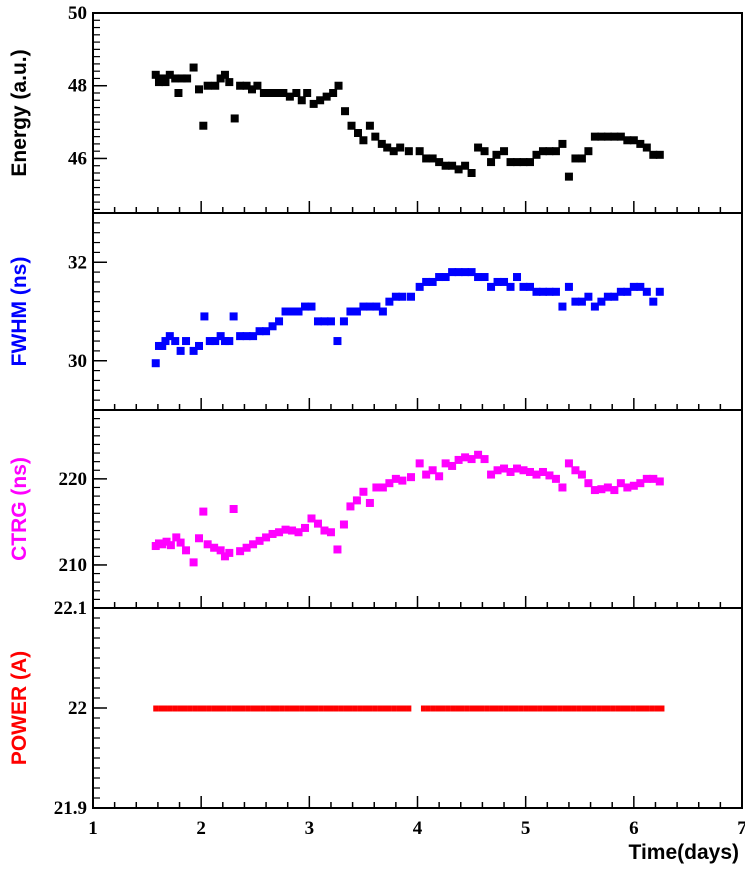  Describe the element at coordinates (526, 828) in the screenshot. I see `x-tick-label: 5` at that location.